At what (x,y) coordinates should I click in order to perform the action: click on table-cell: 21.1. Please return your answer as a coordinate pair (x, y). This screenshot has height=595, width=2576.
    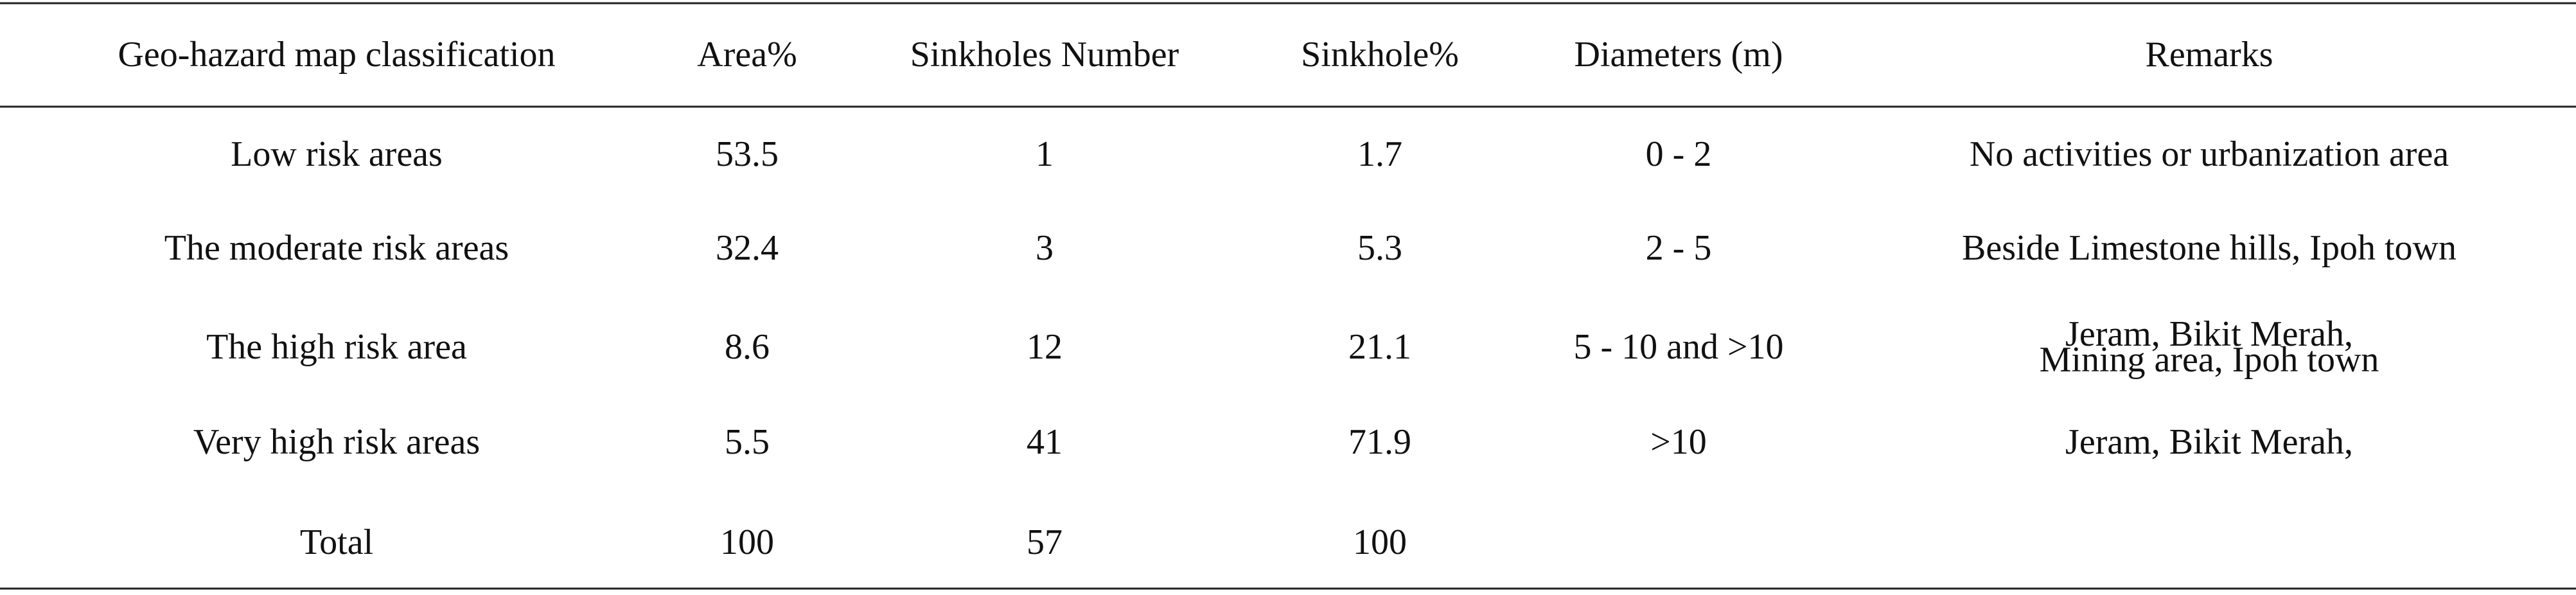
    Looking at the image, I should click on (1380, 347).